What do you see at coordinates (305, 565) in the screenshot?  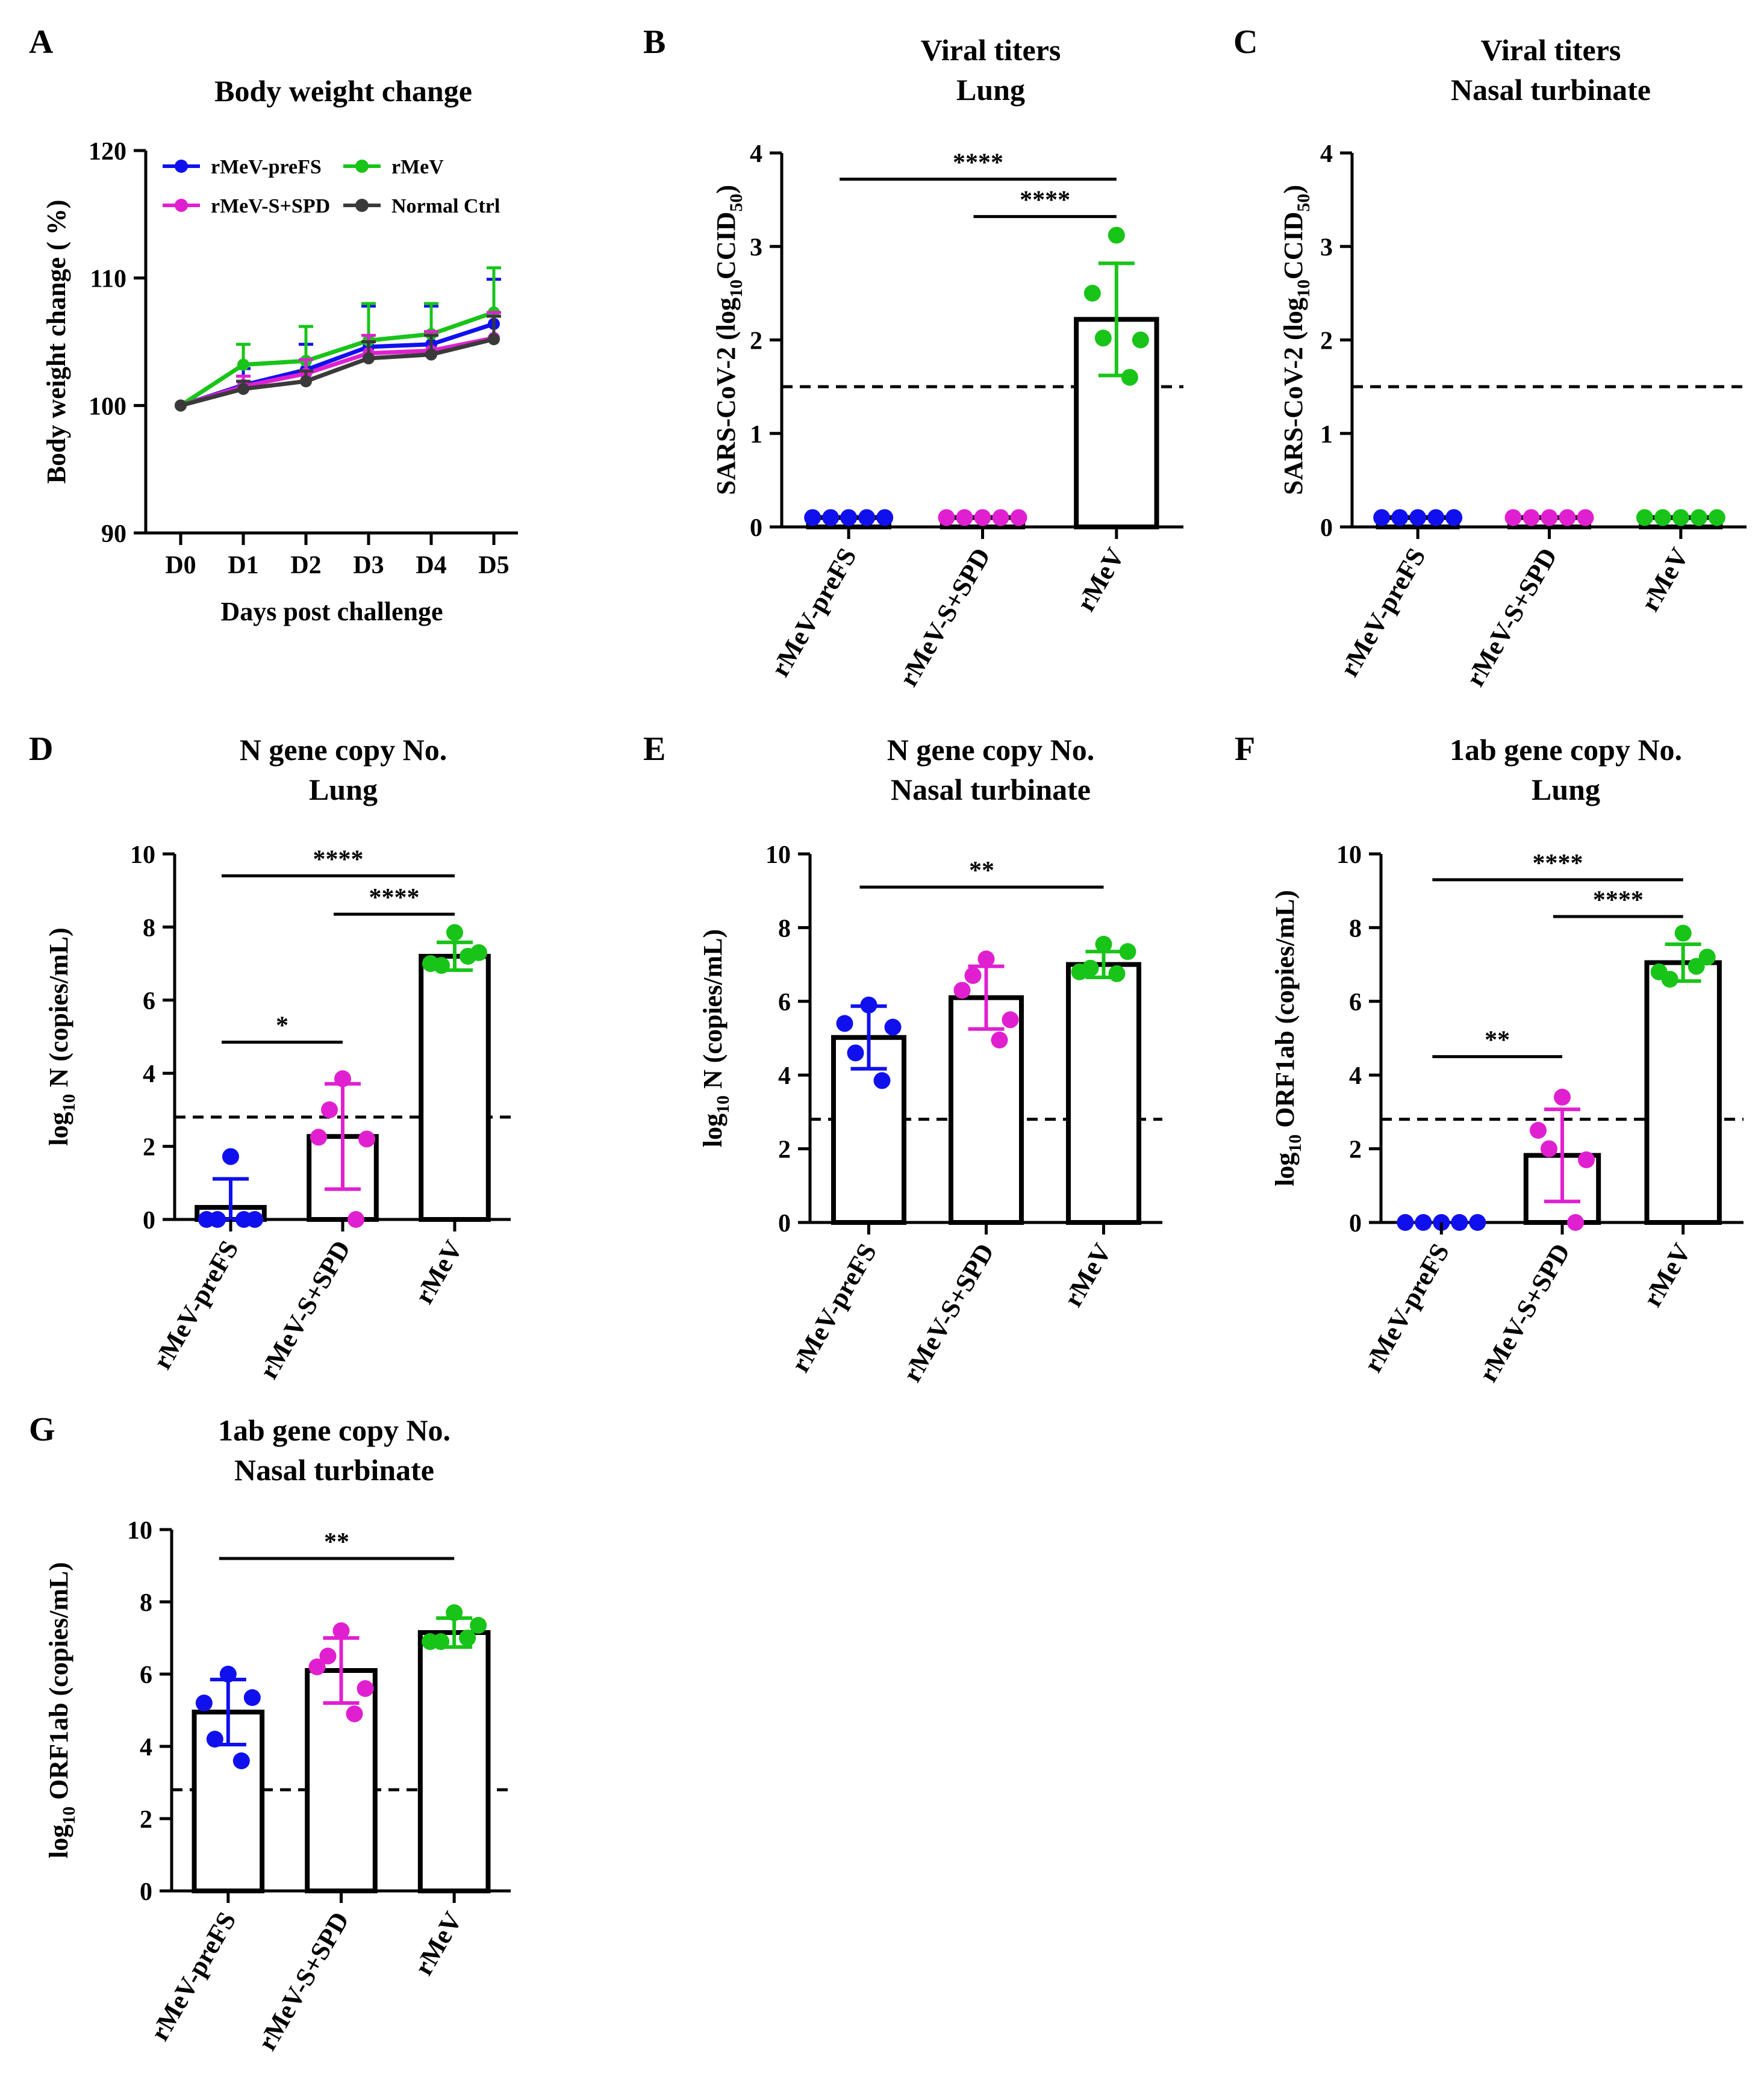 I see `x-tick-label: D2` at bounding box center [305, 565].